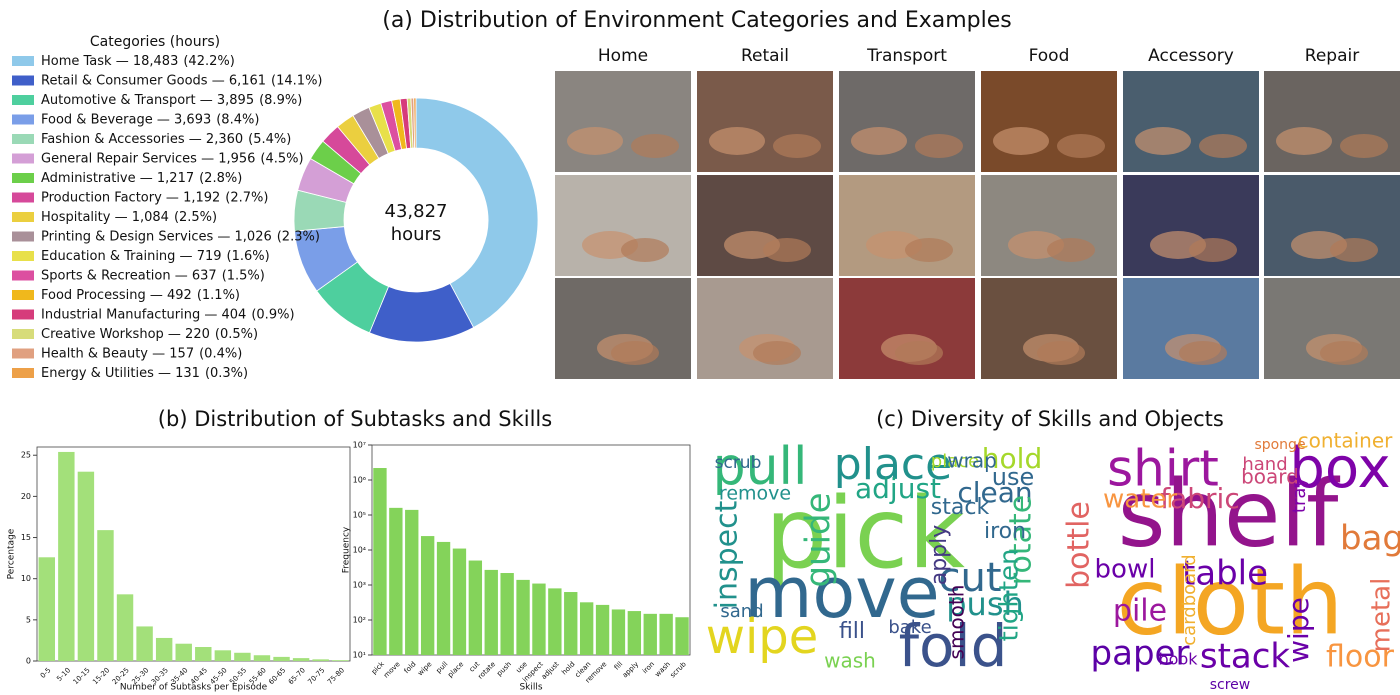  Describe the element at coordinates (359, 515) in the screenshot. I see `y-tick-label: 10⁵` at that location.